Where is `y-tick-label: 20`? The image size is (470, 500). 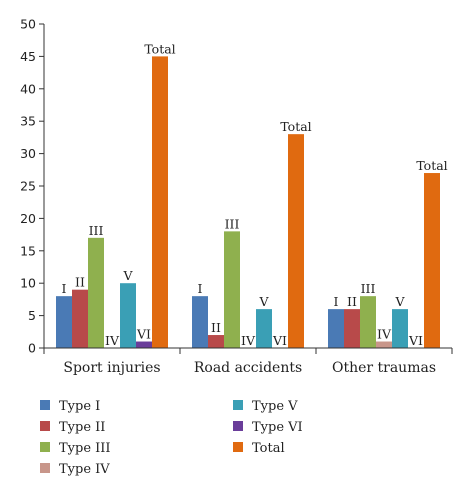
y-tick-label: 20 is located at coordinates (28, 218).